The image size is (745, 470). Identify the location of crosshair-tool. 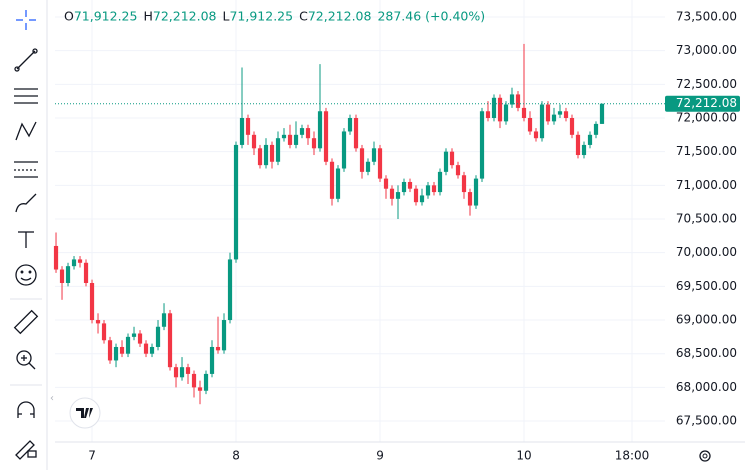
(26, 20).